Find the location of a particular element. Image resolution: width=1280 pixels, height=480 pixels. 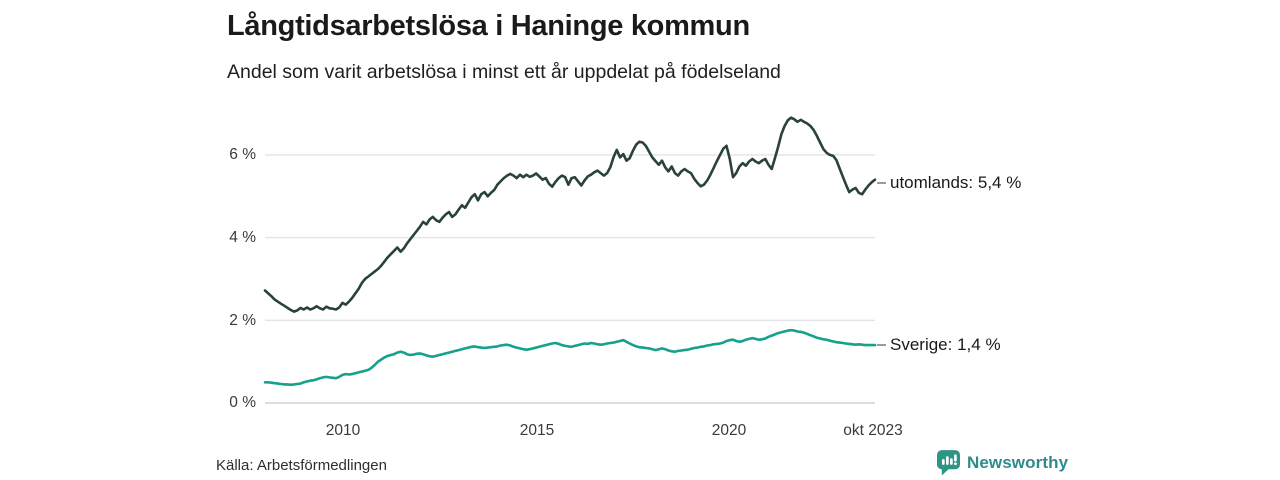

y-axis-tick-4: 4 % is located at coordinates (242, 237).